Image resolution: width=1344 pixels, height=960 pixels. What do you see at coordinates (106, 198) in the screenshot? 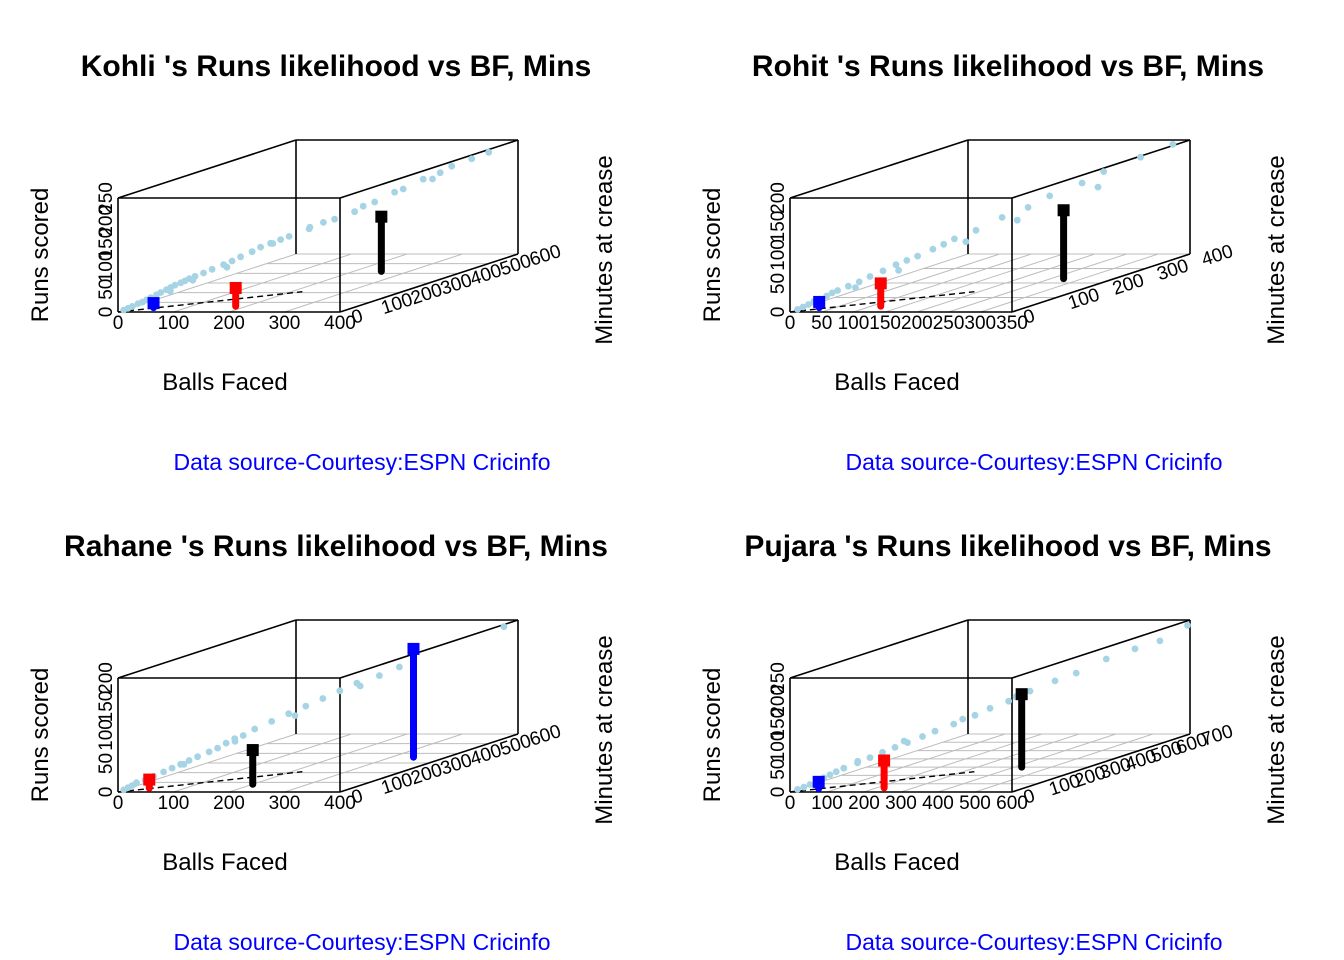
I see `z-tick-label: 250` at bounding box center [106, 198].